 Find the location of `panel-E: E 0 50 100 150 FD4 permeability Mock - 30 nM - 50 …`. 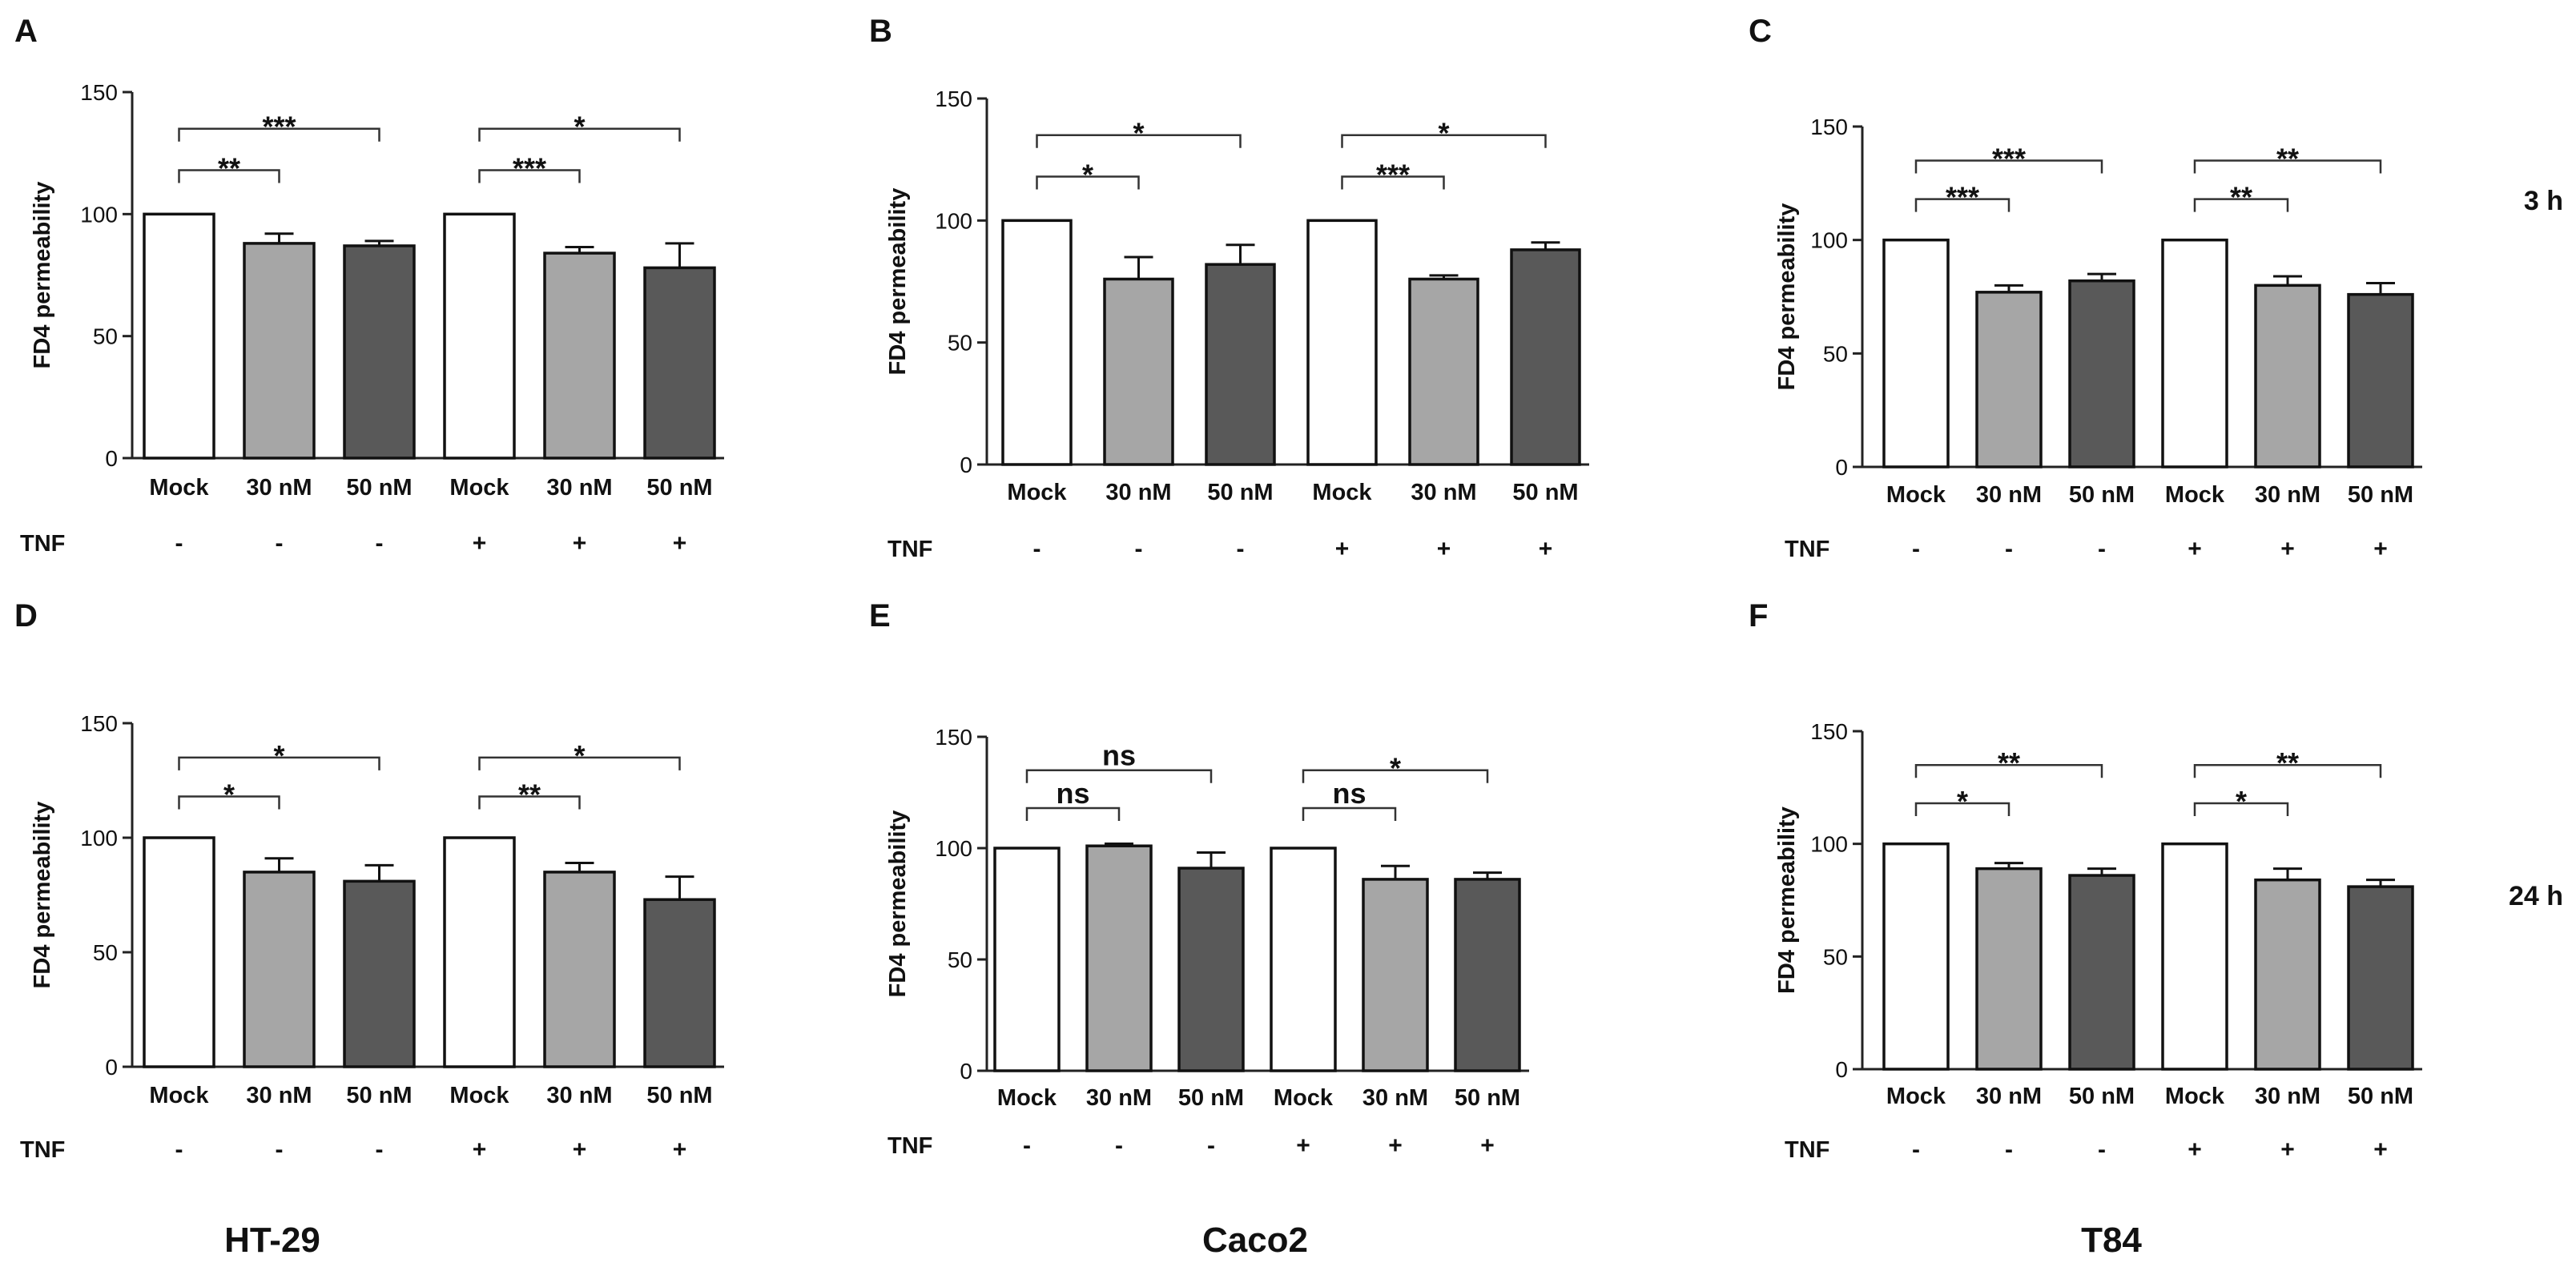

panel-E: E 0 50 100 150 FD4 permeability Mock - 30 nM - 50 … is located at coordinates (1199, 878).